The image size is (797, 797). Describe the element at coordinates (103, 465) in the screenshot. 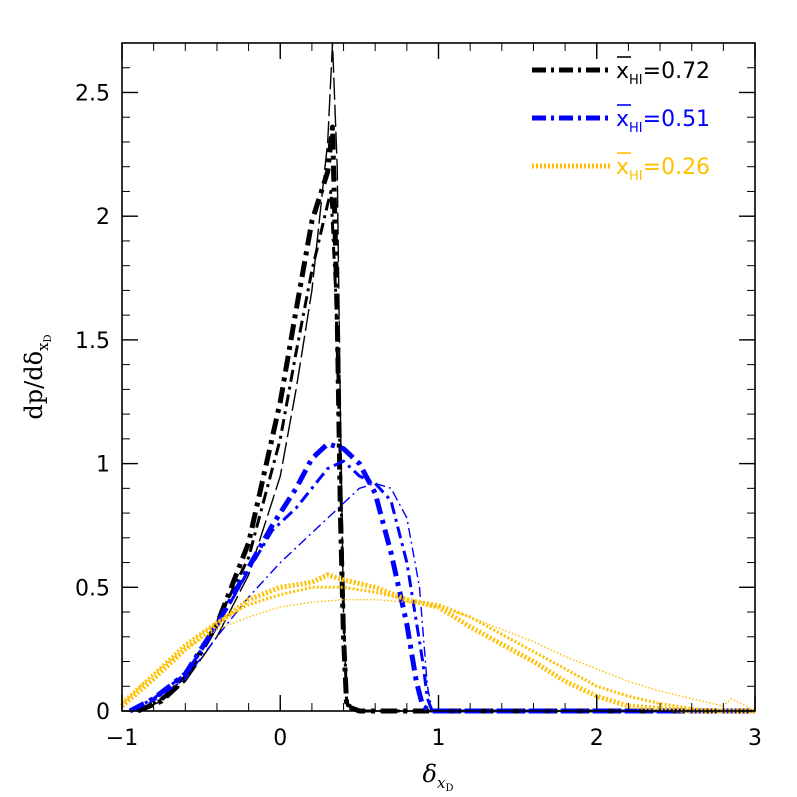

I see `y-tick-label: 1` at that location.